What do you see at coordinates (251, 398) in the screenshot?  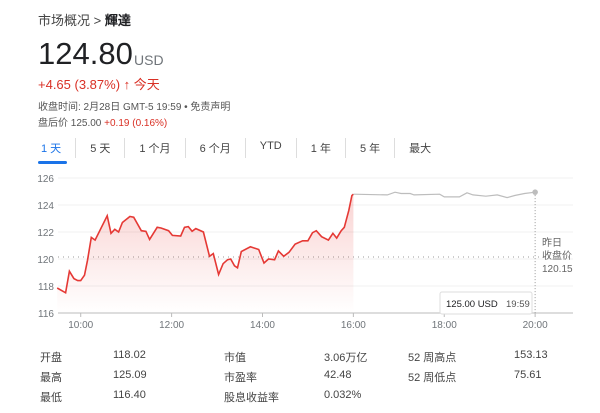 I see `stat-label-yield: 股息收益率` at bounding box center [251, 398].